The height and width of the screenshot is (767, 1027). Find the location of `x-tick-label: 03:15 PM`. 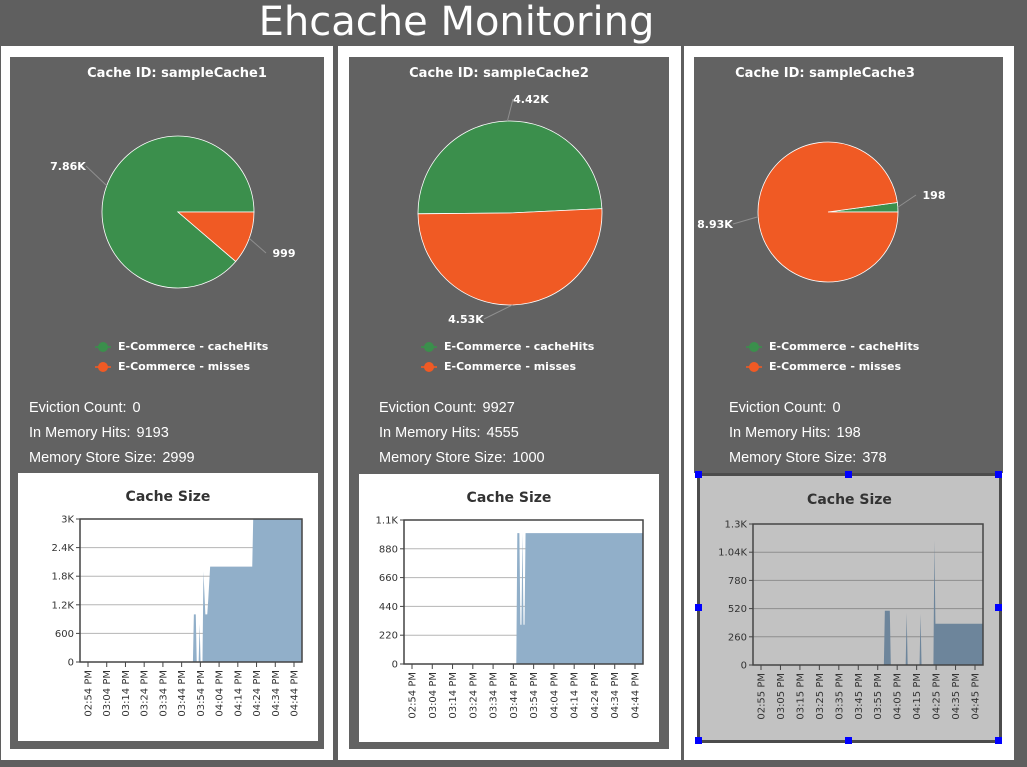

x-tick-label: 03:15 PM is located at coordinates (800, 696).